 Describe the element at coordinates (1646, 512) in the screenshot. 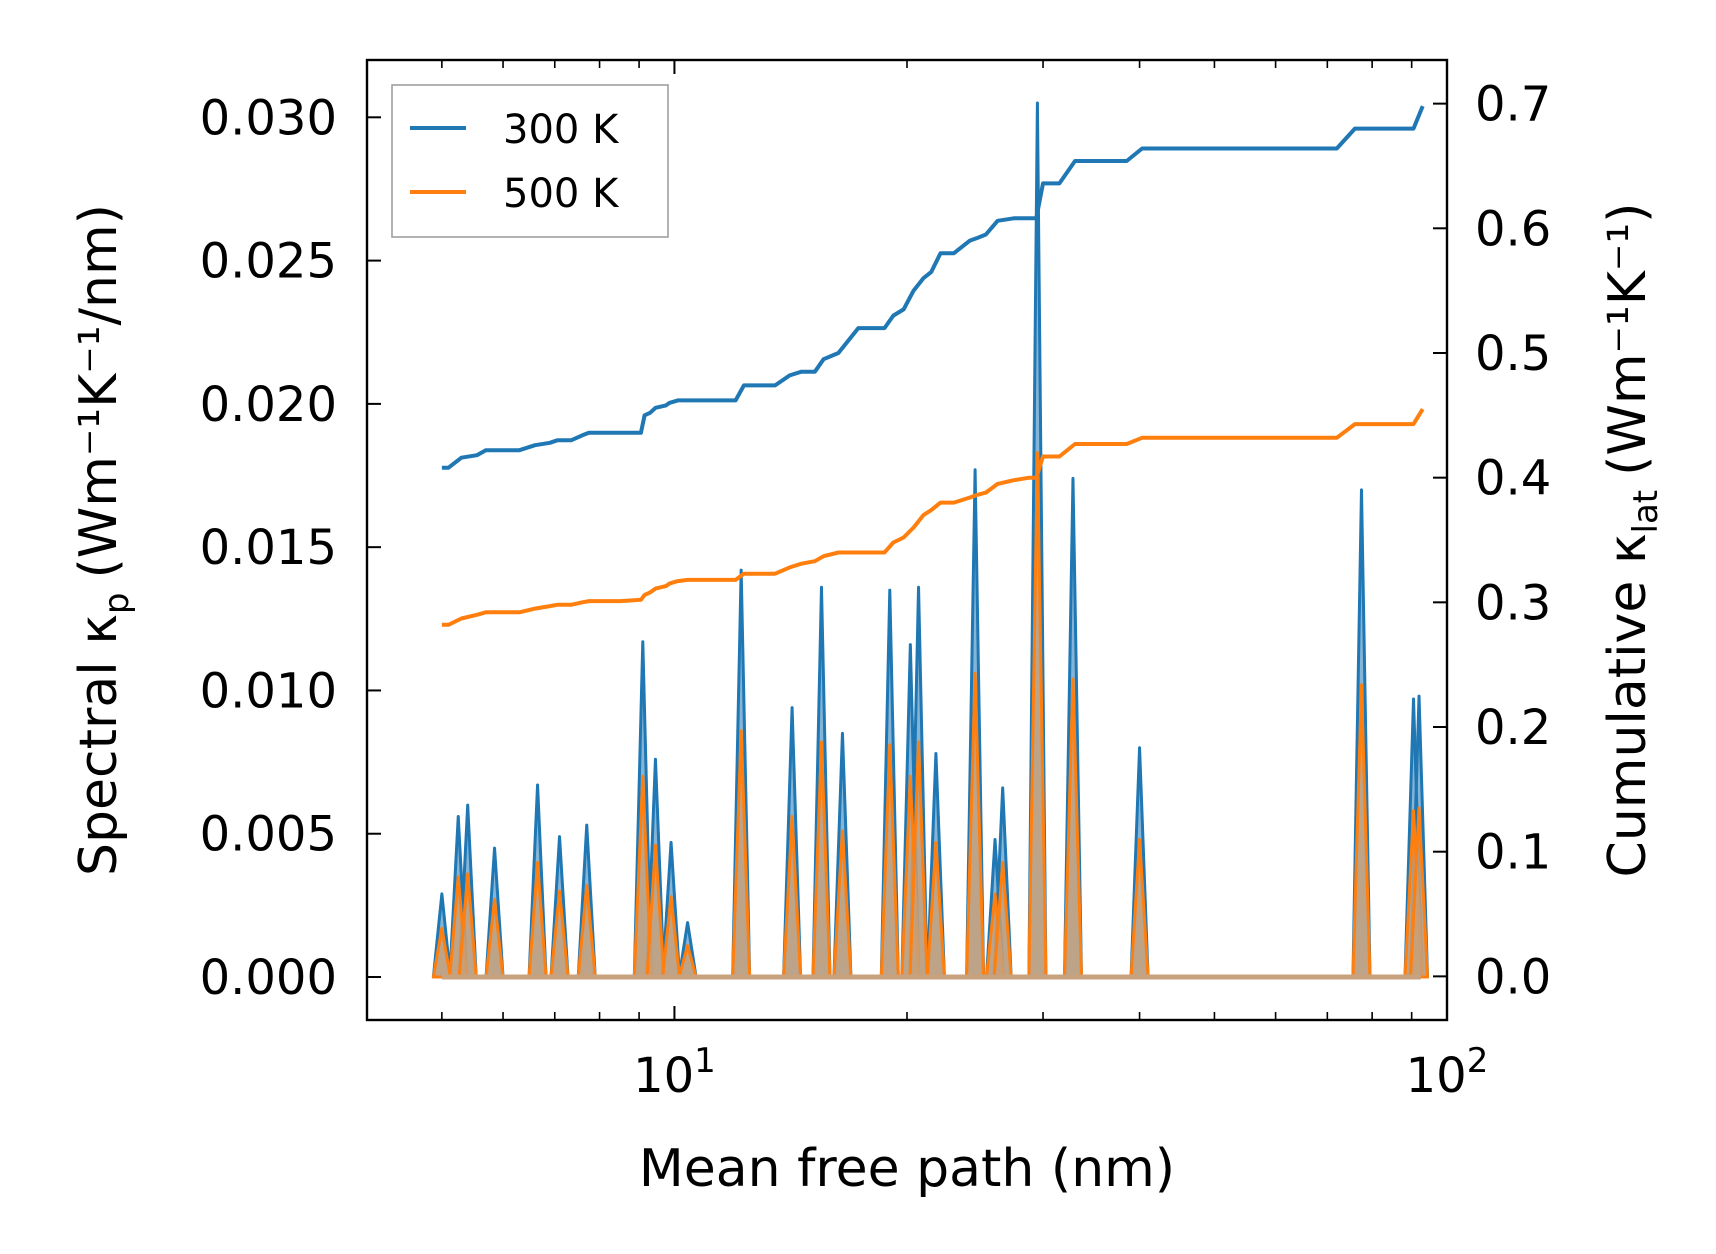

I see `right-y-axis-label-sub: lat` at that location.